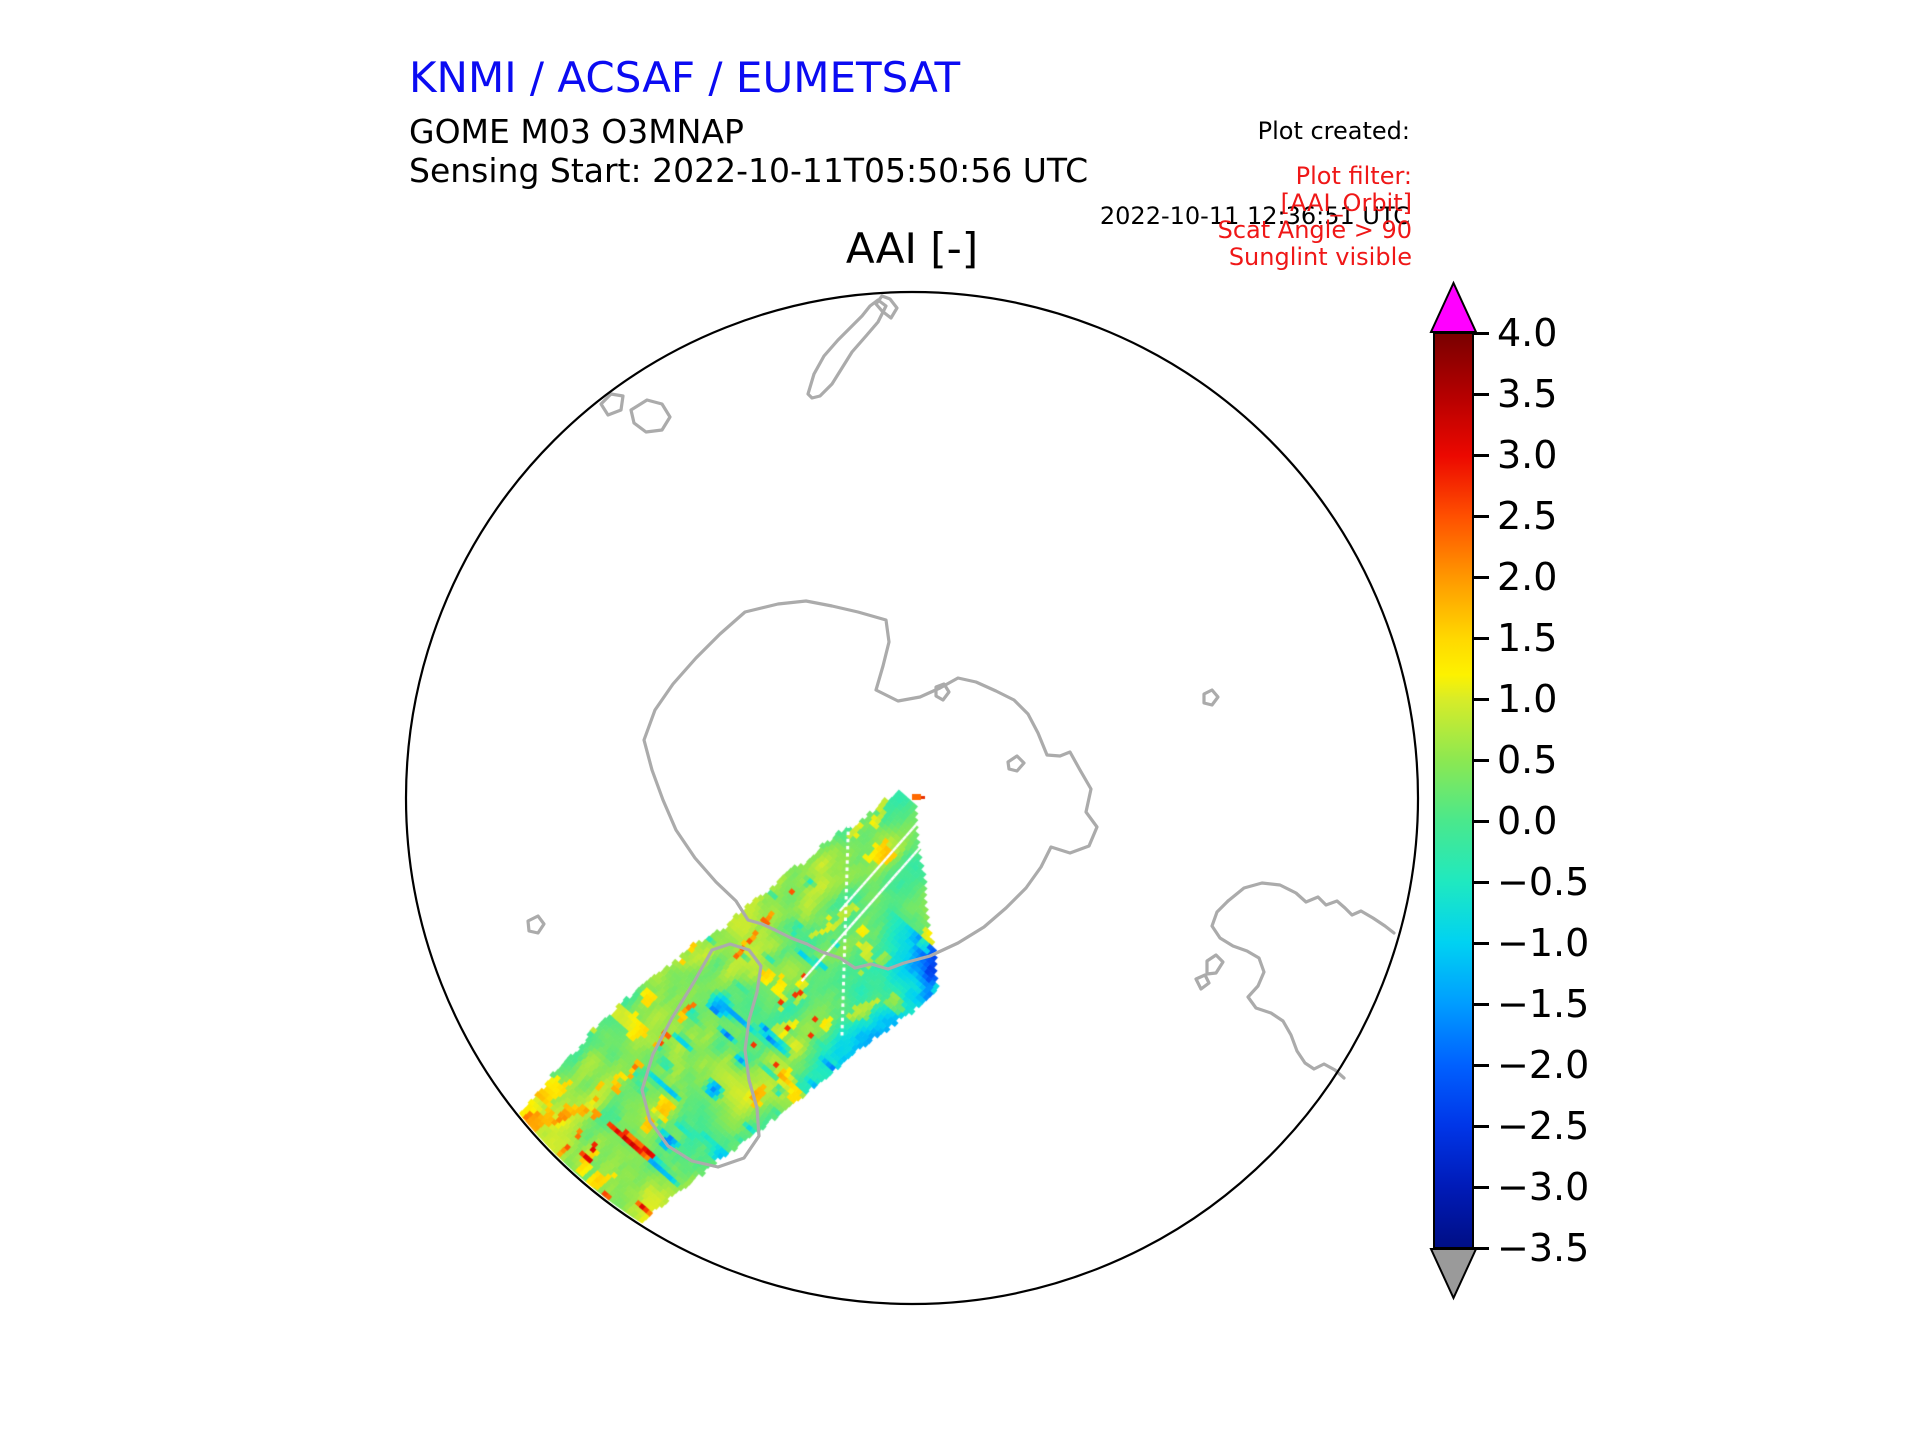  Describe the element at coordinates (1314, 230) in the screenshot. I see `plot-filter-line: Scat Angle > 90` at that location.